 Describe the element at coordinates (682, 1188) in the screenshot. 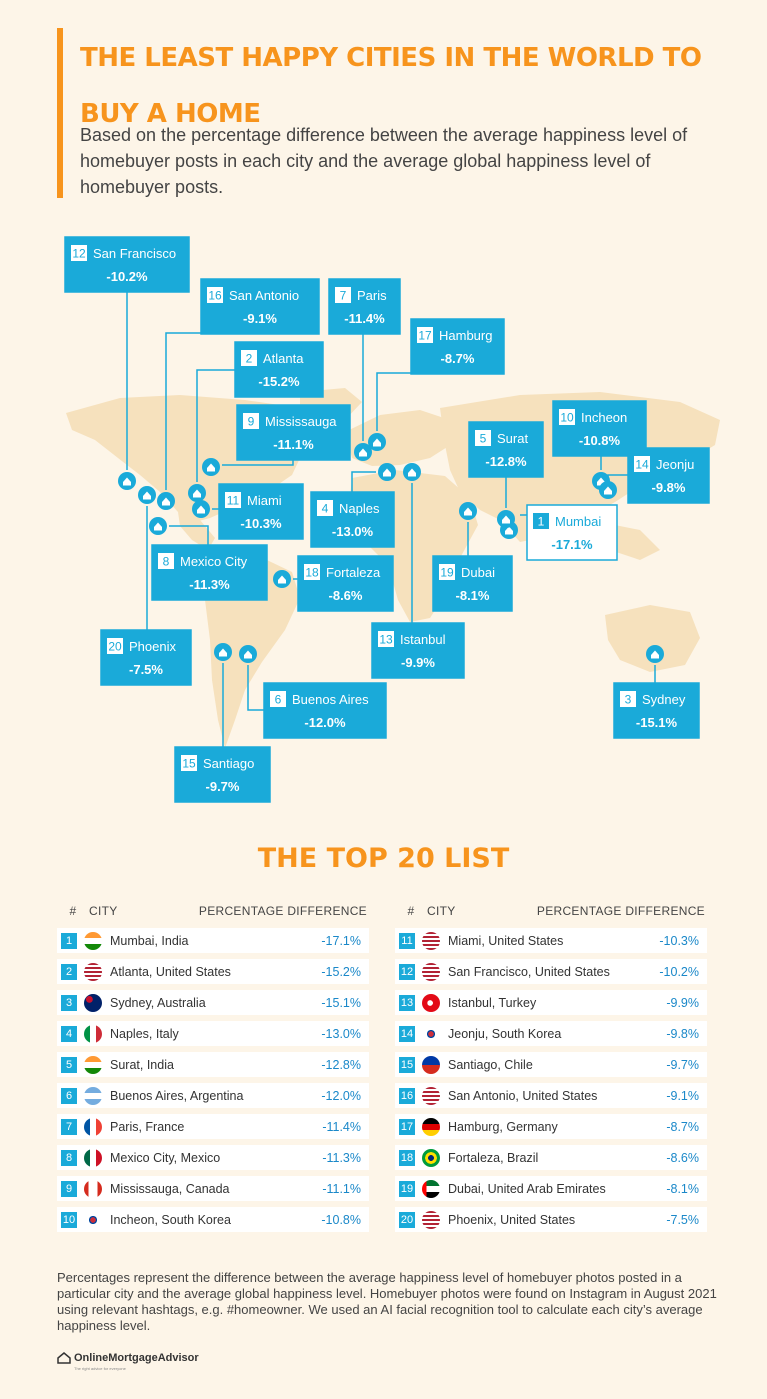

I see `percentage-cell: -8.1%` at that location.